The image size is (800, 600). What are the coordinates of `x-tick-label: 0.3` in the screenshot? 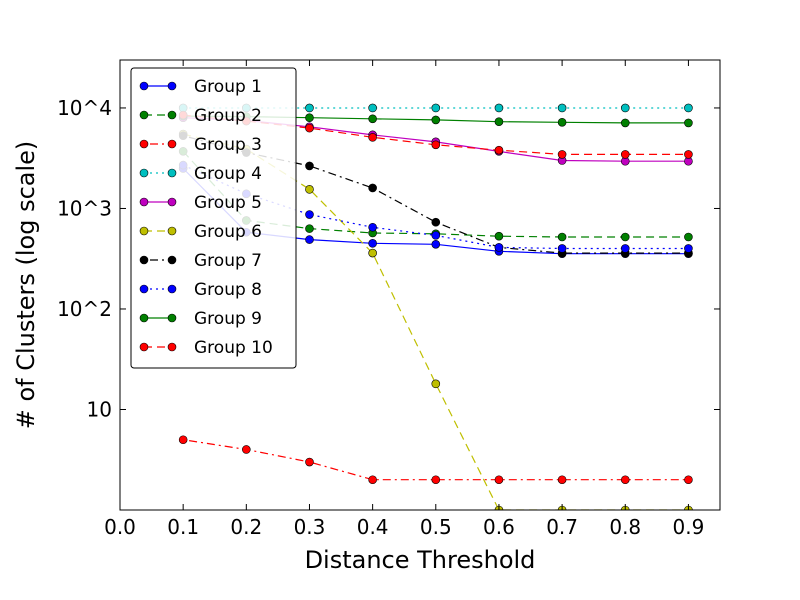 It's located at (310, 527).